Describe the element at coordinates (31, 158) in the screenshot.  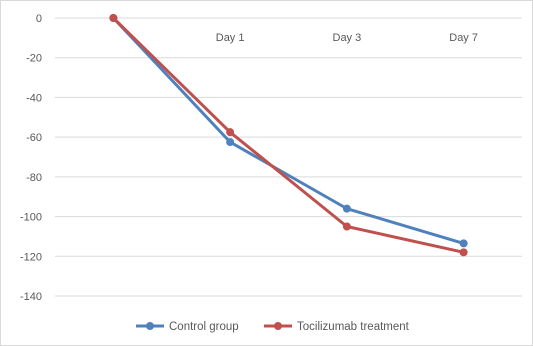
I see `y-axis-ticks: 0 -20 -40 -60 -80 -100 -120 -140` at that location.